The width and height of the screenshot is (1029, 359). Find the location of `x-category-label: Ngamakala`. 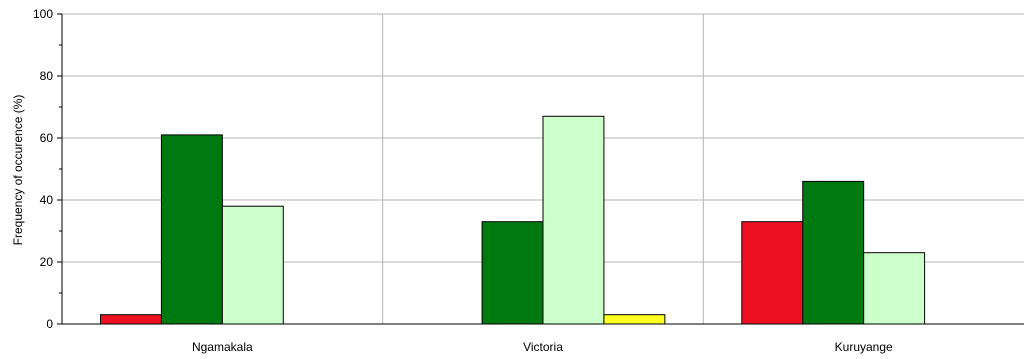

x-category-label: Ngamakala is located at coordinates (222, 347).